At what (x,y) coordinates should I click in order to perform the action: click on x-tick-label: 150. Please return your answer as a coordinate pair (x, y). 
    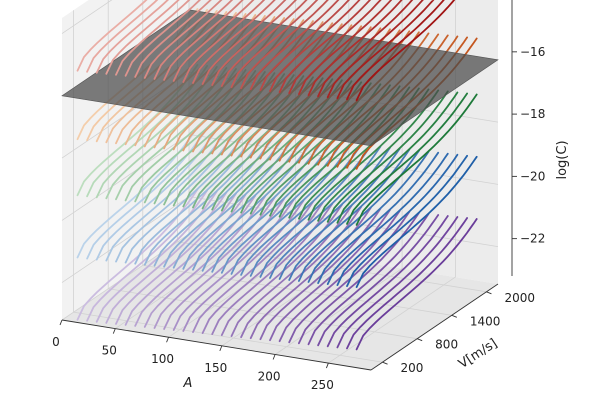
    Looking at the image, I should click on (215, 368).